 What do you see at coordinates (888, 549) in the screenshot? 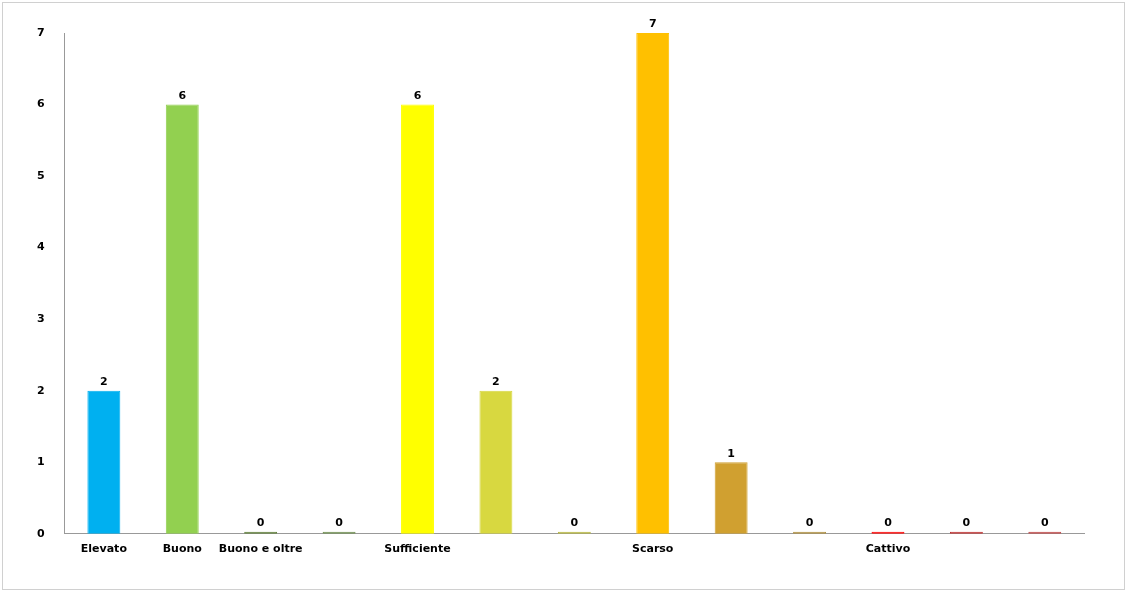
I see `x-tick-label: Cattivo` at bounding box center [888, 549].